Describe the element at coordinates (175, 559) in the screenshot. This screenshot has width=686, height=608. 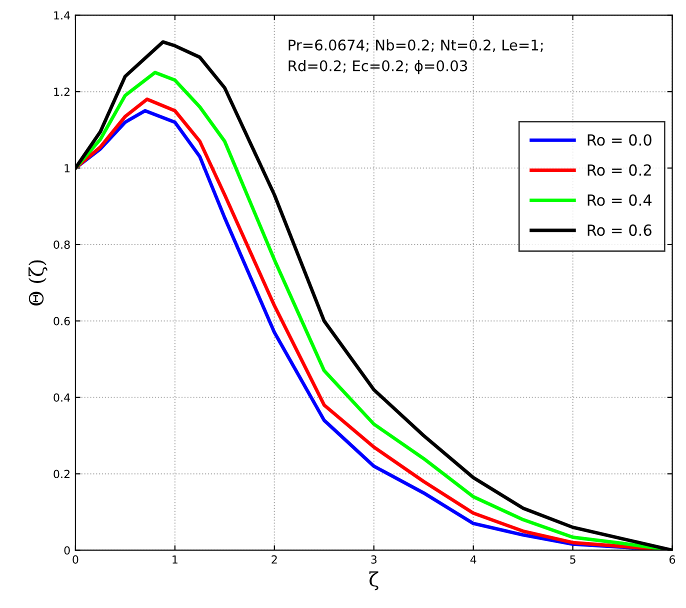
I see `x-tick-label: 1` at that location.